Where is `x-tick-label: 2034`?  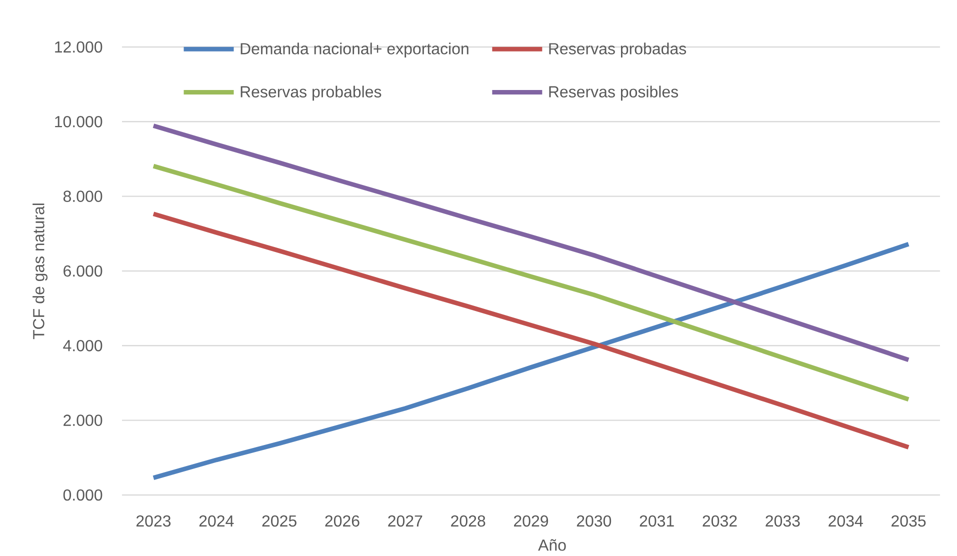
x-tick-label: 2034 is located at coordinates (845, 521).